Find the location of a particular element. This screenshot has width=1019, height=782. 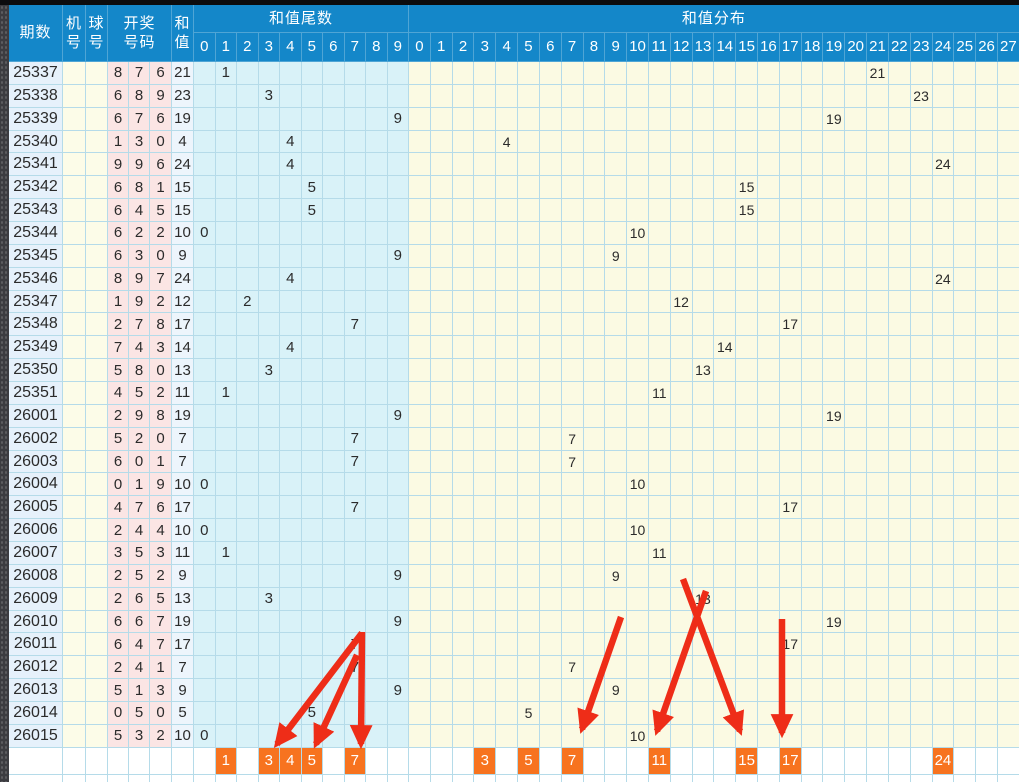

draw-digit-cell: 4 is located at coordinates (139, 211).